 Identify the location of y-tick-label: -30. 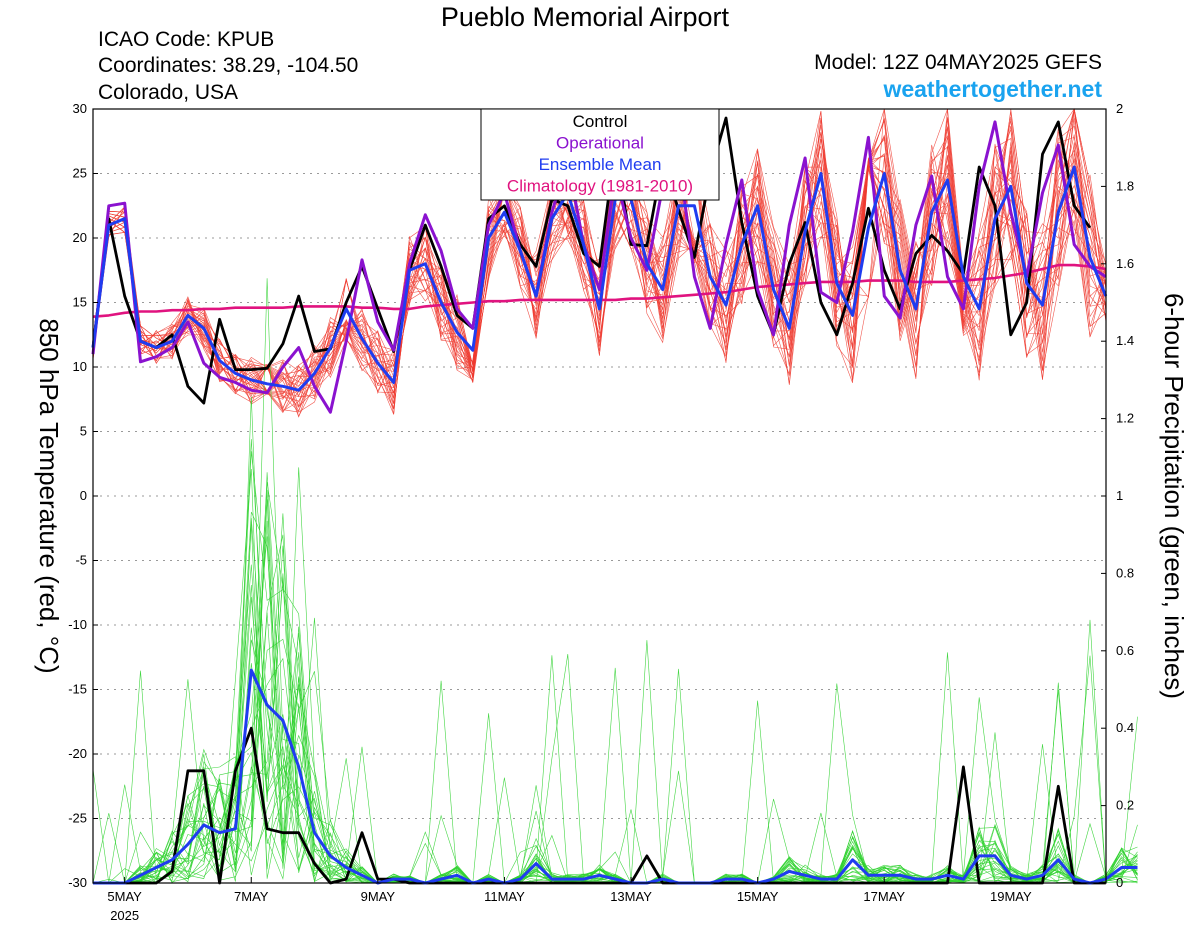
(77, 882).